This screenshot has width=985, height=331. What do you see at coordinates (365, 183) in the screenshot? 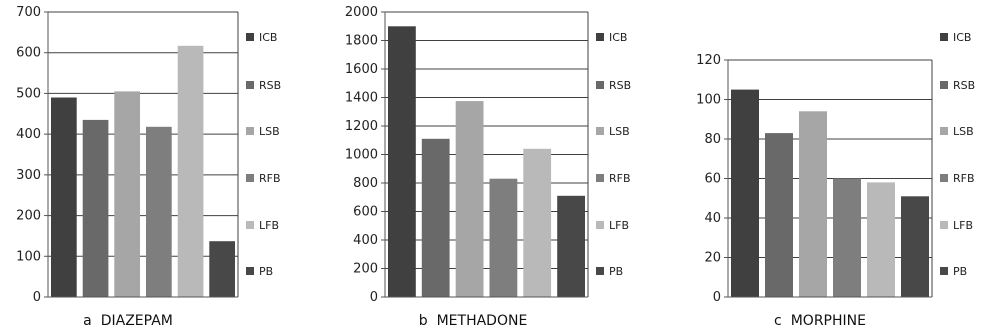
I see `y-tick-label: 800` at bounding box center [365, 183].